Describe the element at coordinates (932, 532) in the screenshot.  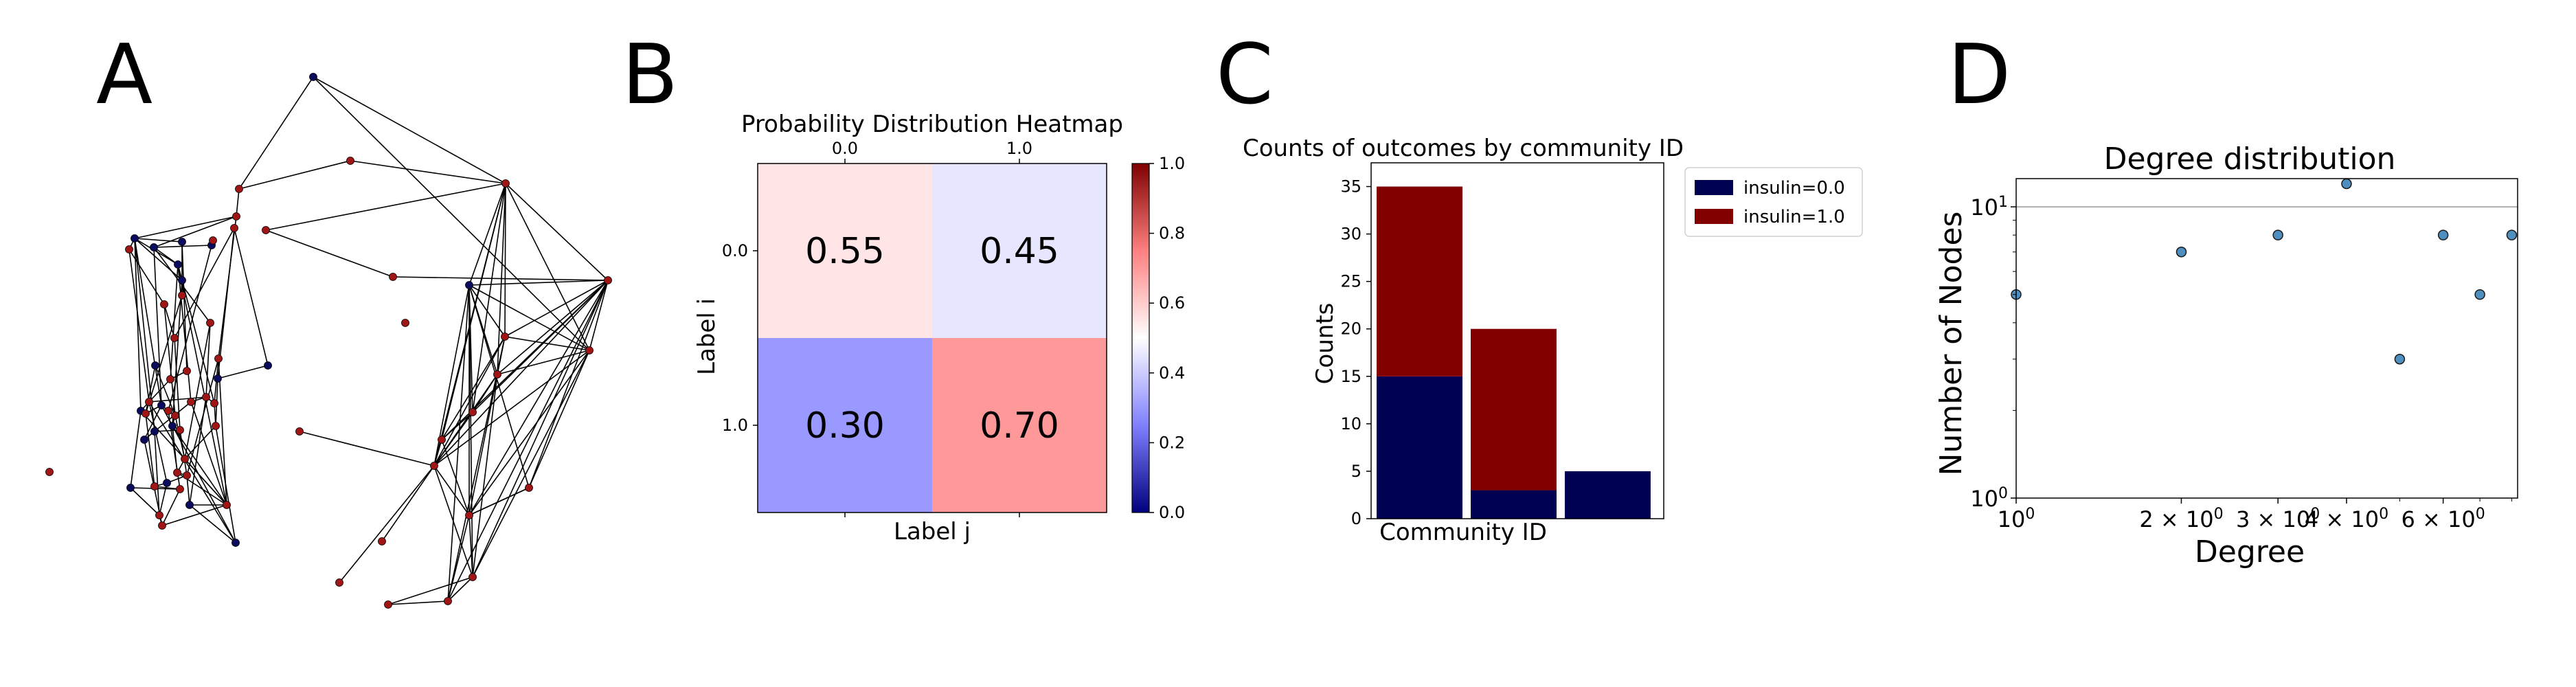
I see `heatmap-xlabel: Label j` at that location.